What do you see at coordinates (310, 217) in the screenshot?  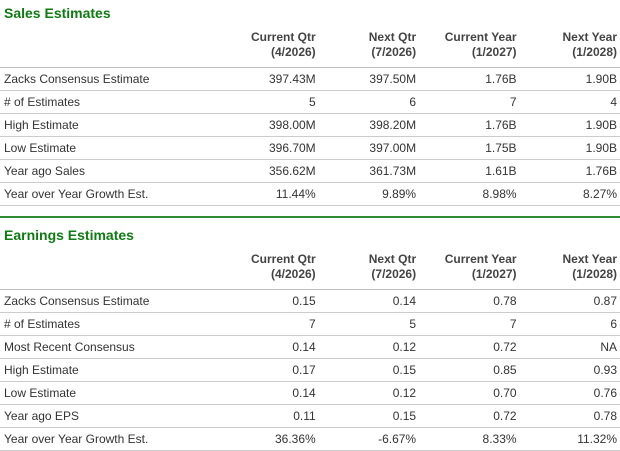 I see `section-divider` at bounding box center [310, 217].